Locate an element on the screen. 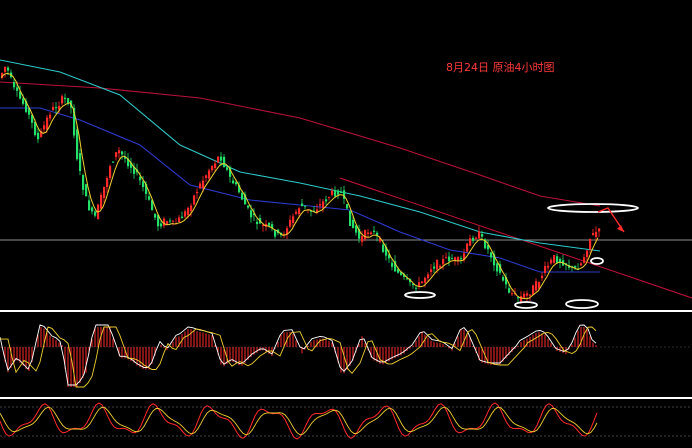  osc-k-line is located at coordinates (299, 421).